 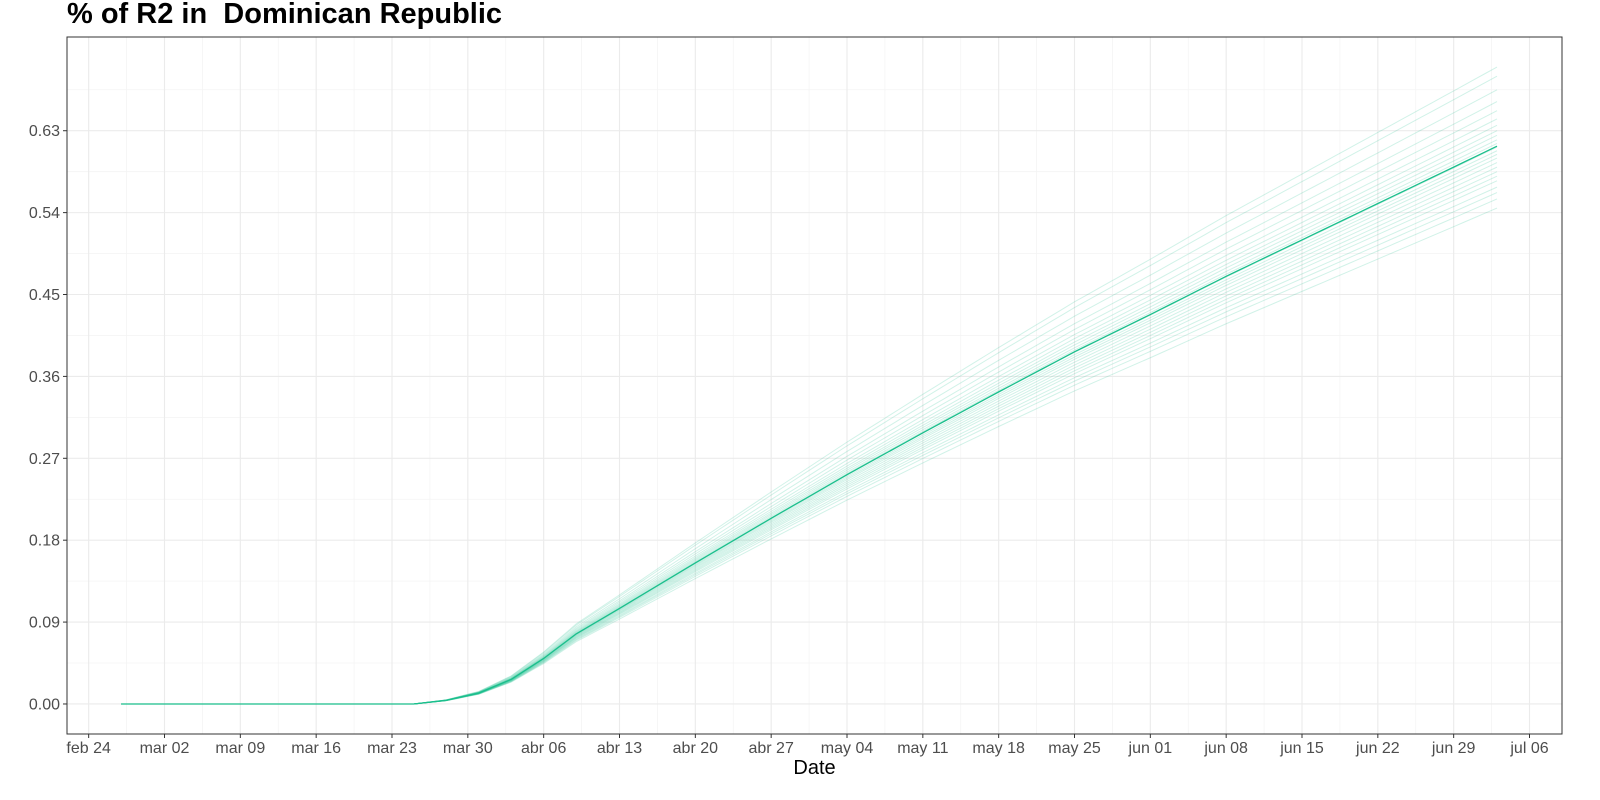 What do you see at coordinates (1150, 748) in the screenshot?
I see `x-tick-label: jun 01` at bounding box center [1150, 748].